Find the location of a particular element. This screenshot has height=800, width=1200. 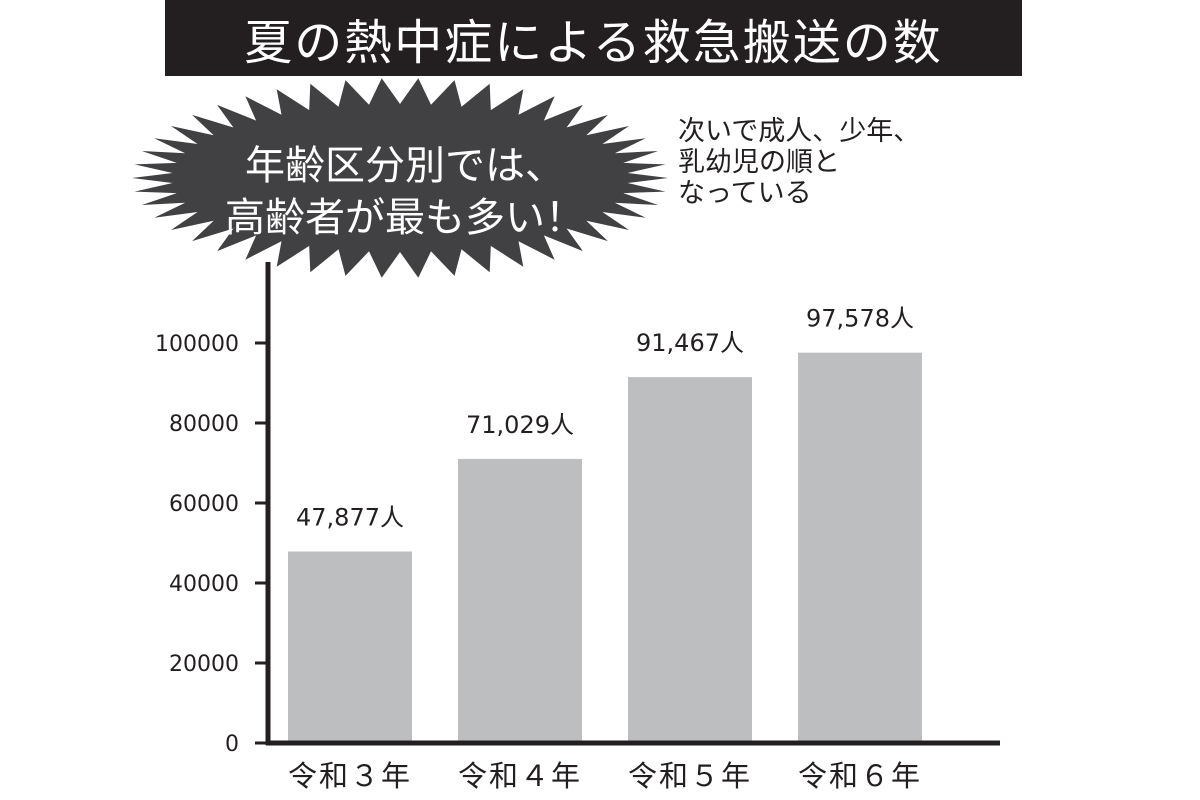

data-label-3: 91,467人 is located at coordinates (690, 343).